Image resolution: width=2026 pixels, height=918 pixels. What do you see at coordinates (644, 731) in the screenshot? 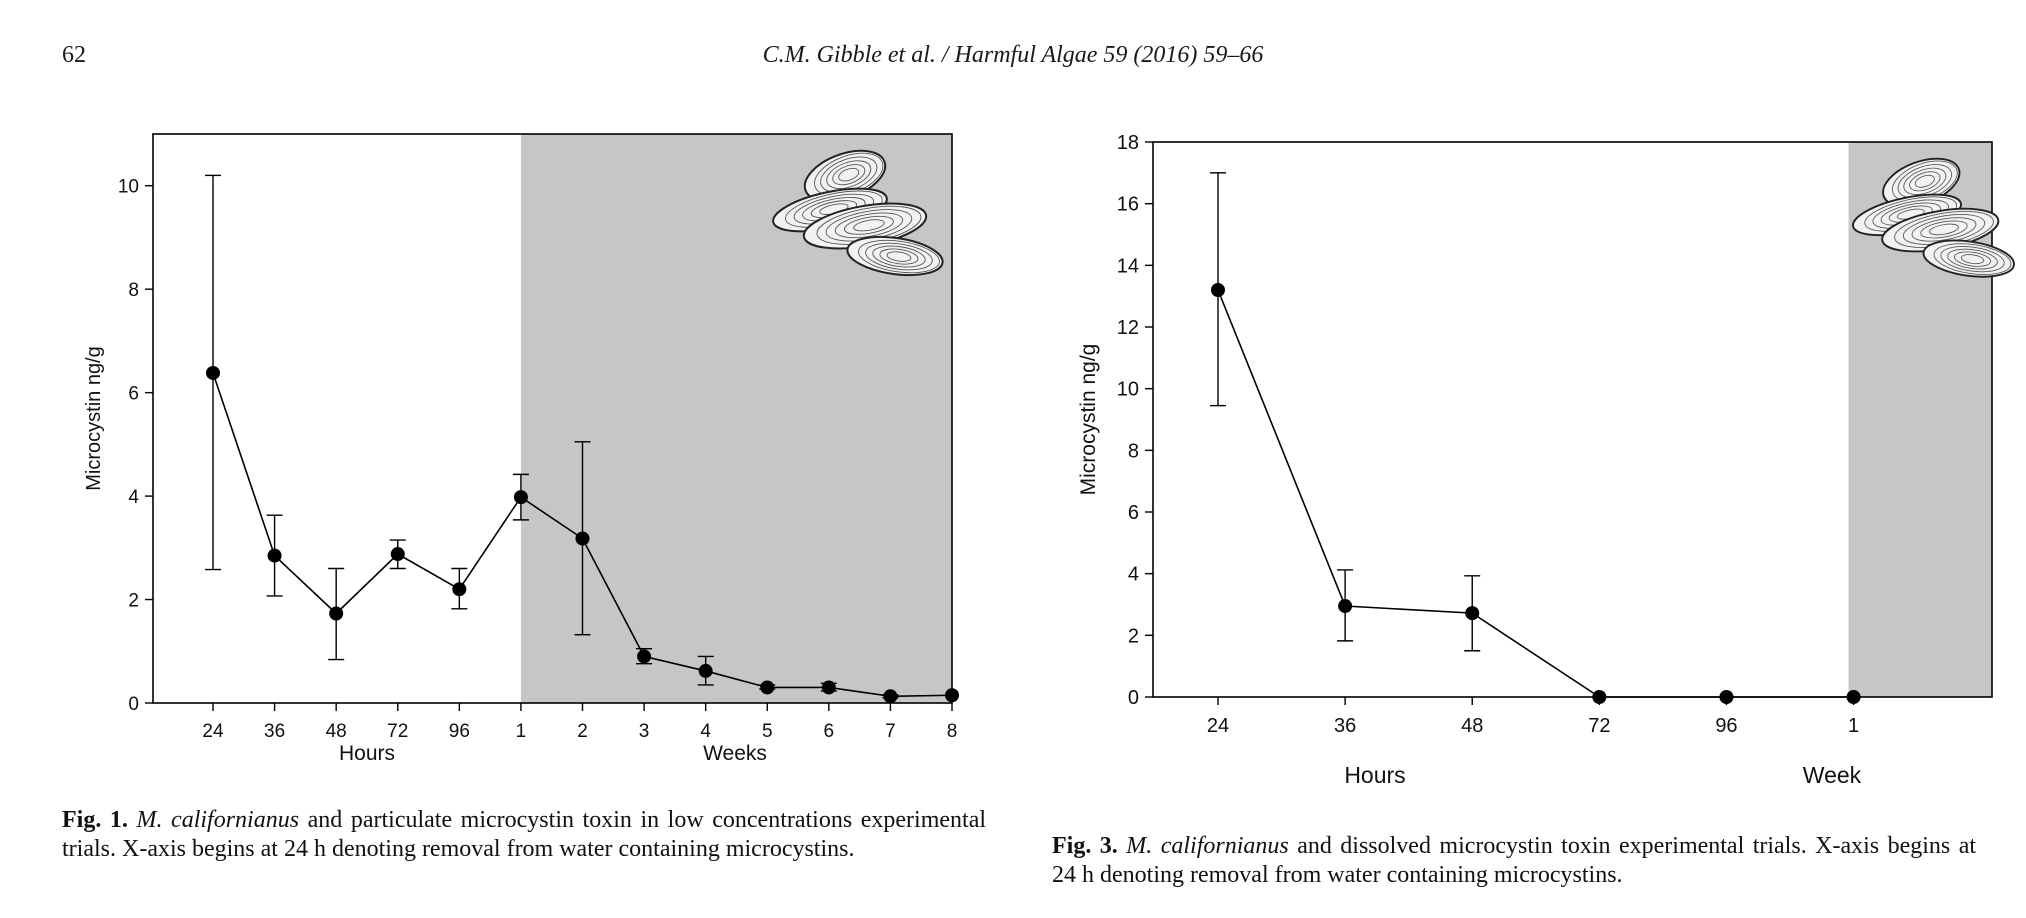
I see `x-tick-label: 3` at bounding box center [644, 731].